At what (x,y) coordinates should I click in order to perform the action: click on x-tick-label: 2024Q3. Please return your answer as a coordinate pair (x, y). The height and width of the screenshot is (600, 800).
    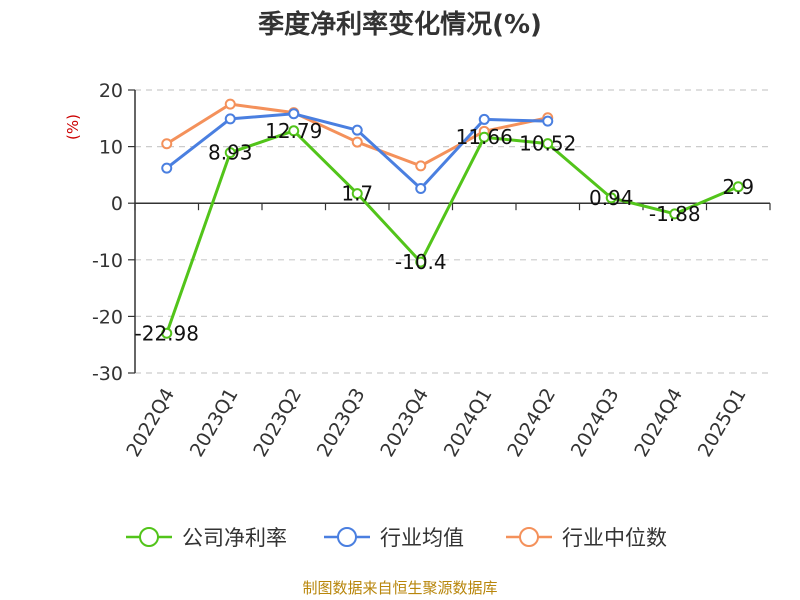
    Looking at the image, I should click on (595, 423).